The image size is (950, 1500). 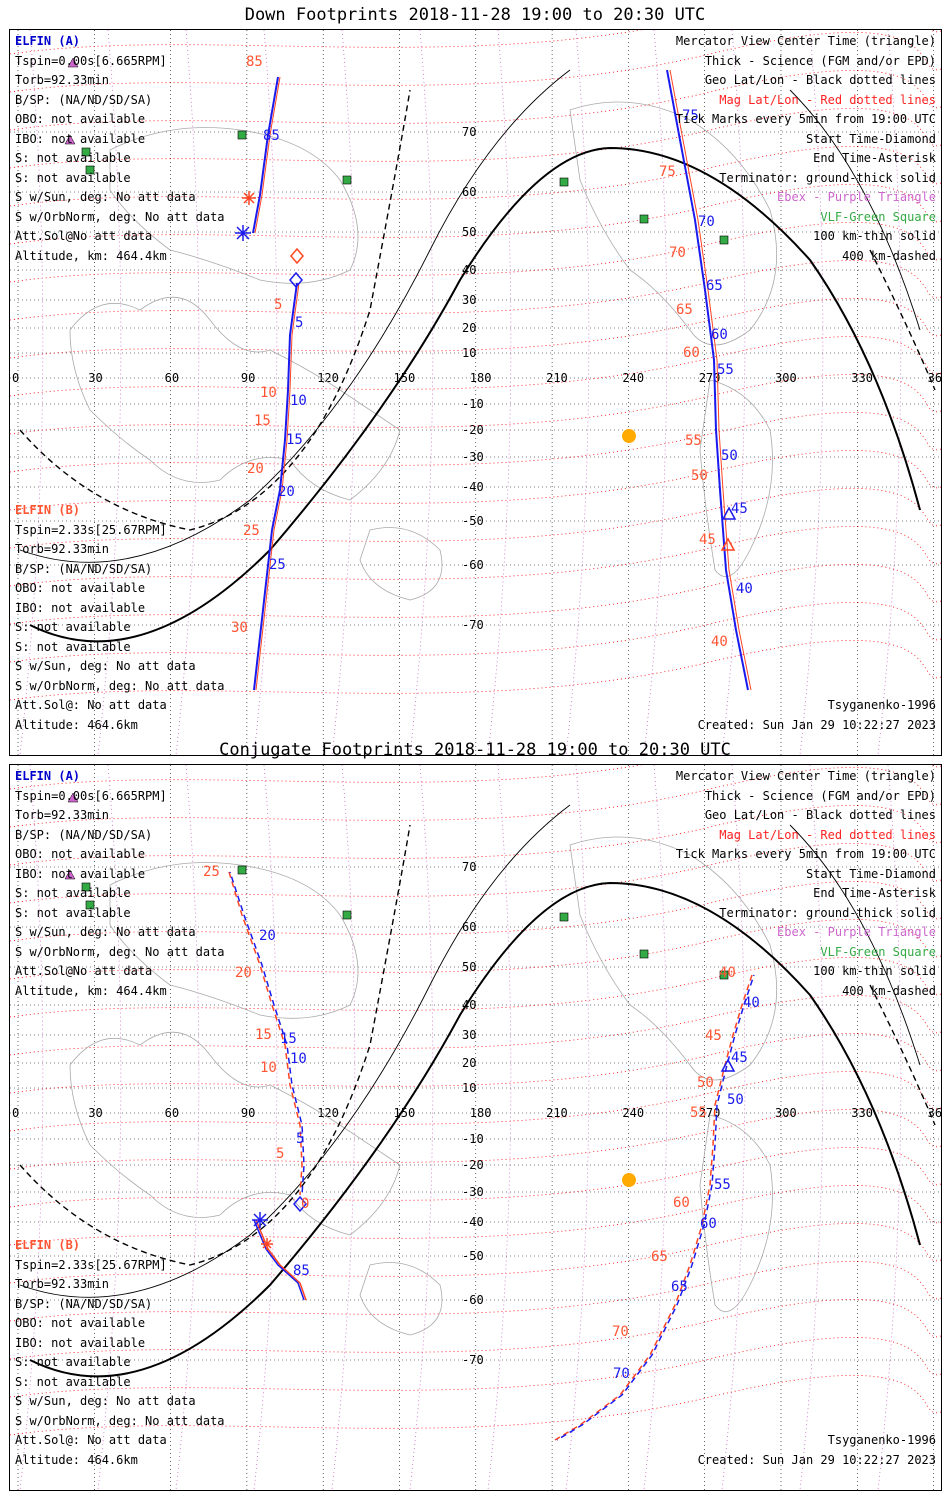 I want to click on info-line: Torb=92.33min, so click(x=62, y=549).